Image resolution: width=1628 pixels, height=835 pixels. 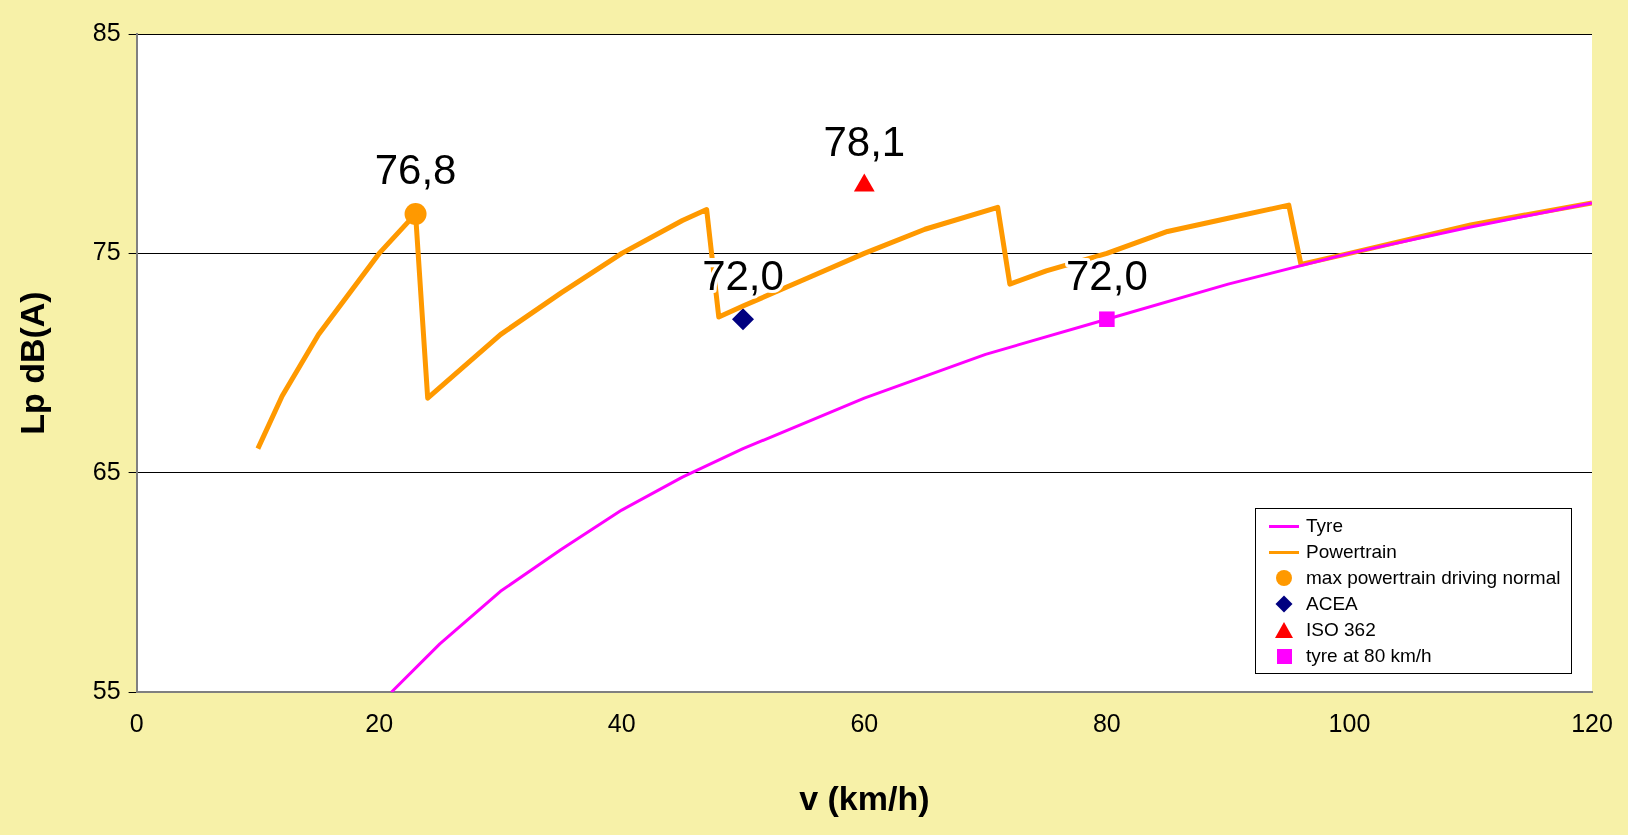 What do you see at coordinates (864, 141) in the screenshot?
I see `data-label: 78,1` at bounding box center [864, 141].